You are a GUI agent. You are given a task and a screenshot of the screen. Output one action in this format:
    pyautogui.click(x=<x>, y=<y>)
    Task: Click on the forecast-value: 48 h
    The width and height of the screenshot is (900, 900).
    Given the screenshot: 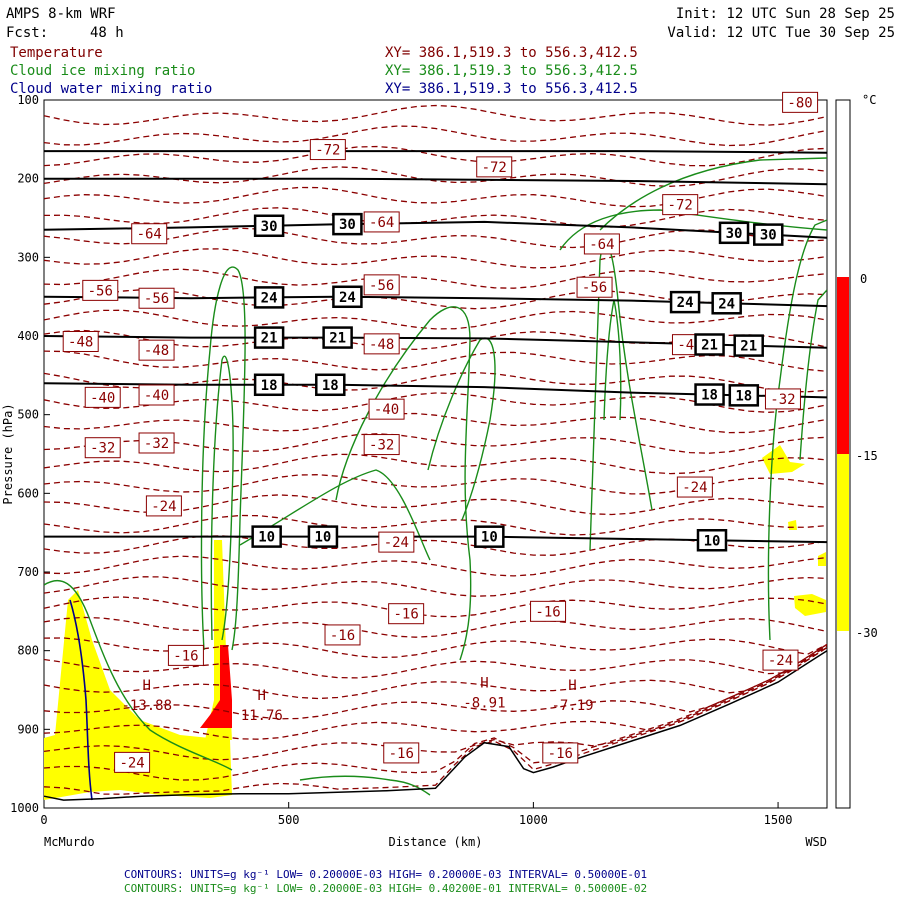 What is the action you would take?
    pyautogui.click(x=107, y=33)
    